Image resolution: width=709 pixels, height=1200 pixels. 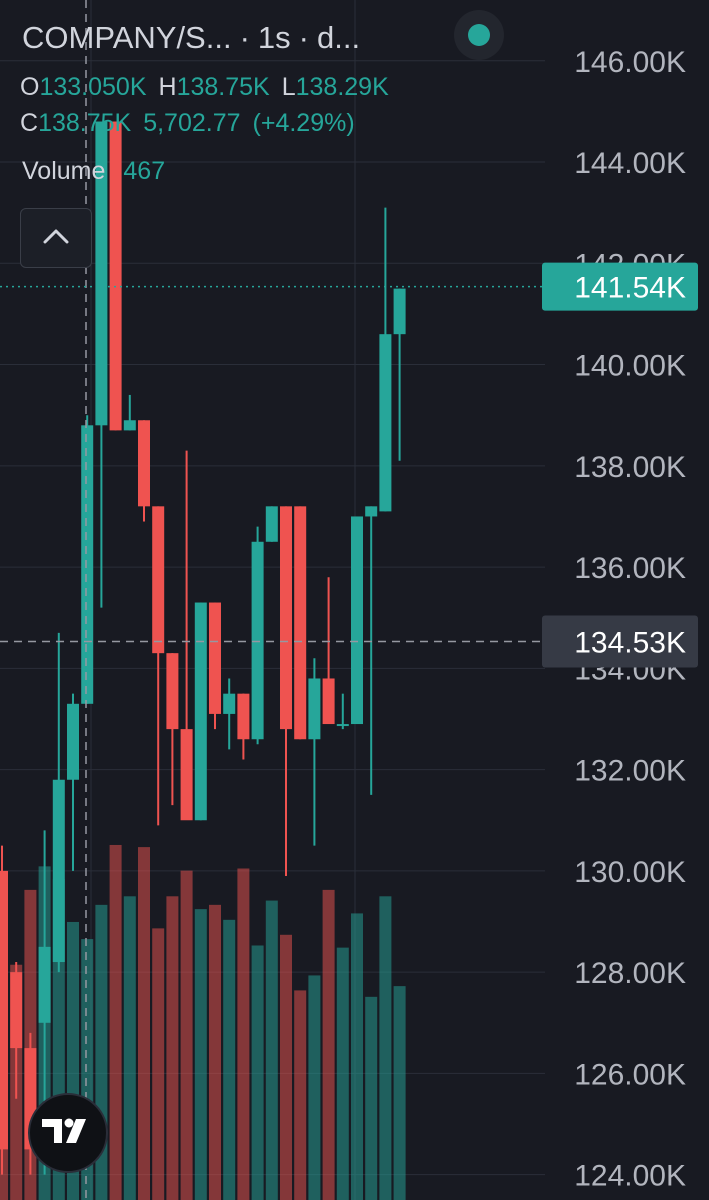 I want to click on tradingview-logo-icon, so click(x=64, y=1130).